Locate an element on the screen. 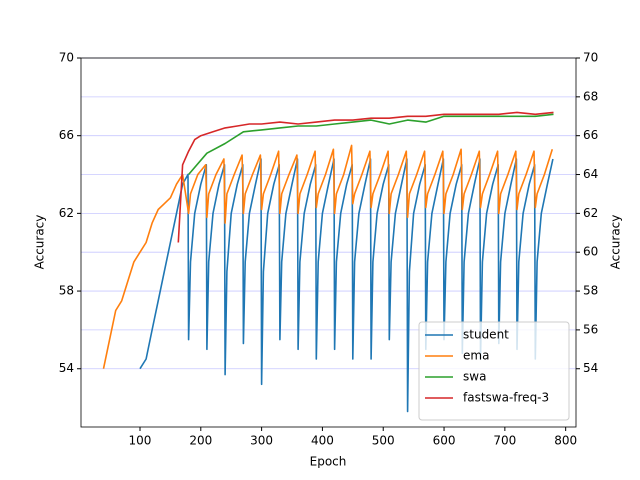 This screenshot has width=640, height=480. y2-tick-label: 70 is located at coordinates (590, 58).